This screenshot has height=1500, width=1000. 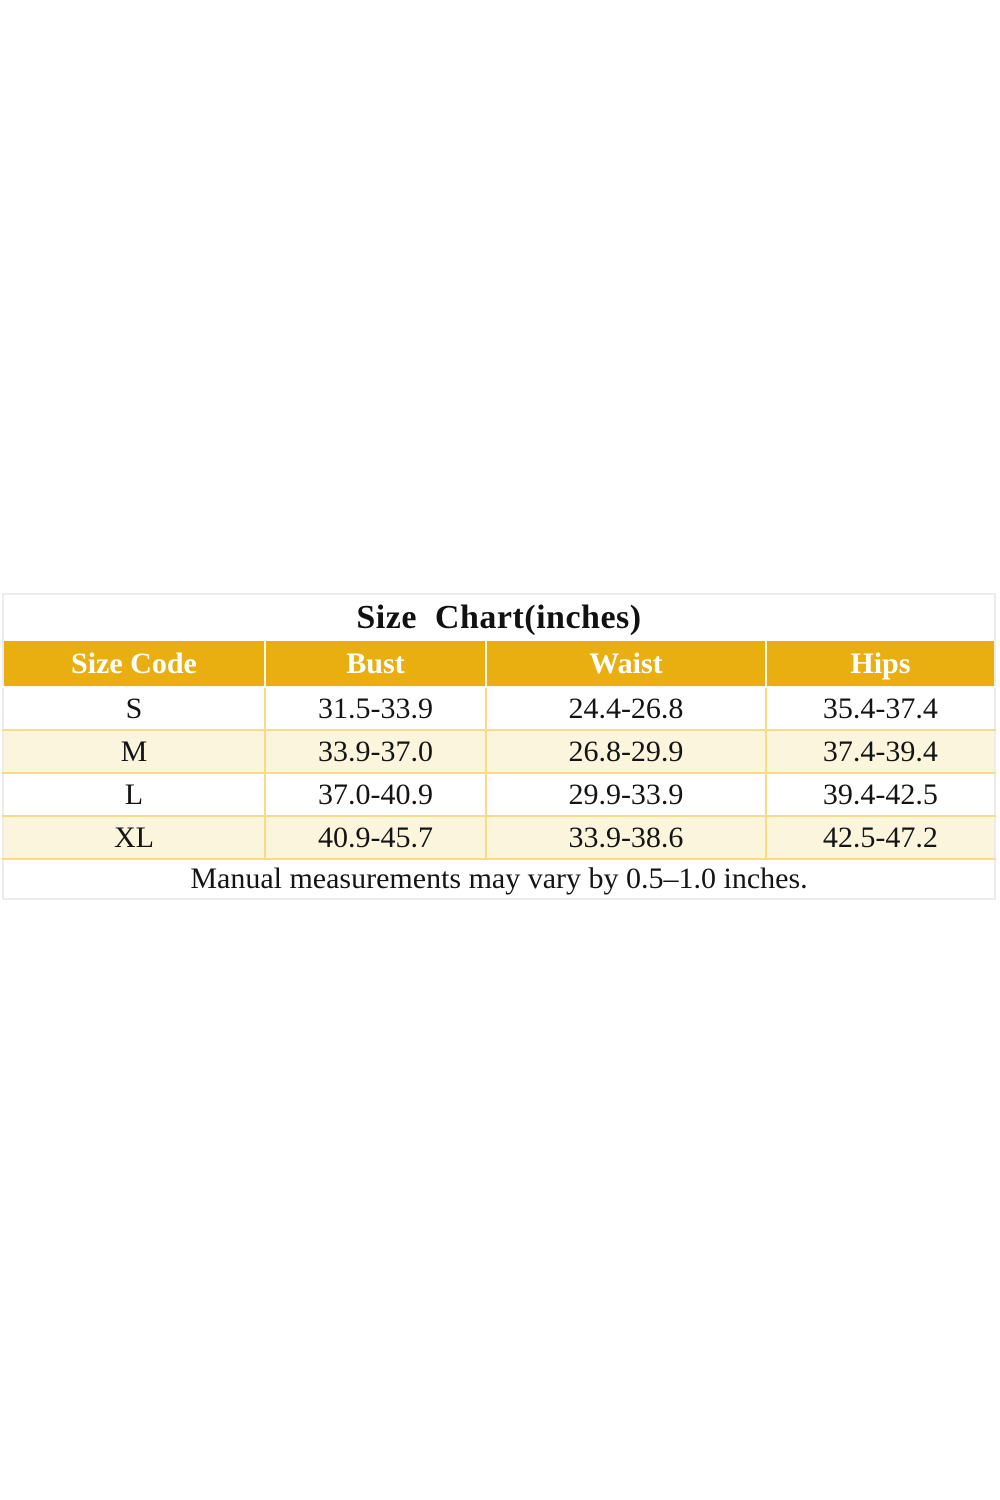 I want to click on waist-range-cell: 26.8-29.9, so click(x=625, y=751).